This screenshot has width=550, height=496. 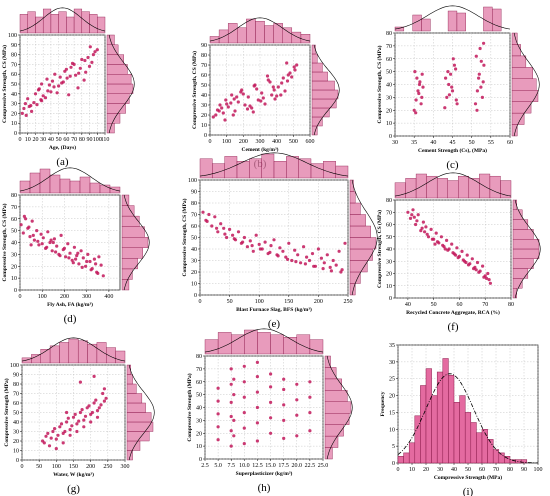 What do you see at coordinates (389, 201) in the screenshot?
I see `y-tick-label: 80` at bounding box center [389, 201].